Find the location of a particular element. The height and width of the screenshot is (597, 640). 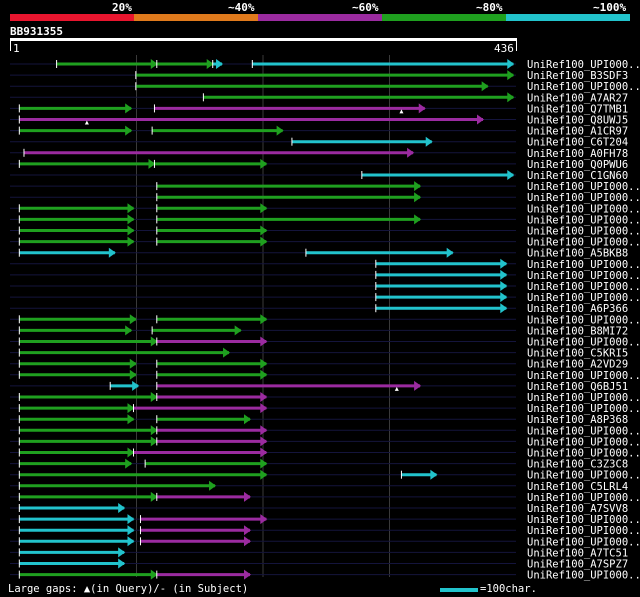

hit-label: UniRef100_C6T204 is located at coordinates (577, 143).